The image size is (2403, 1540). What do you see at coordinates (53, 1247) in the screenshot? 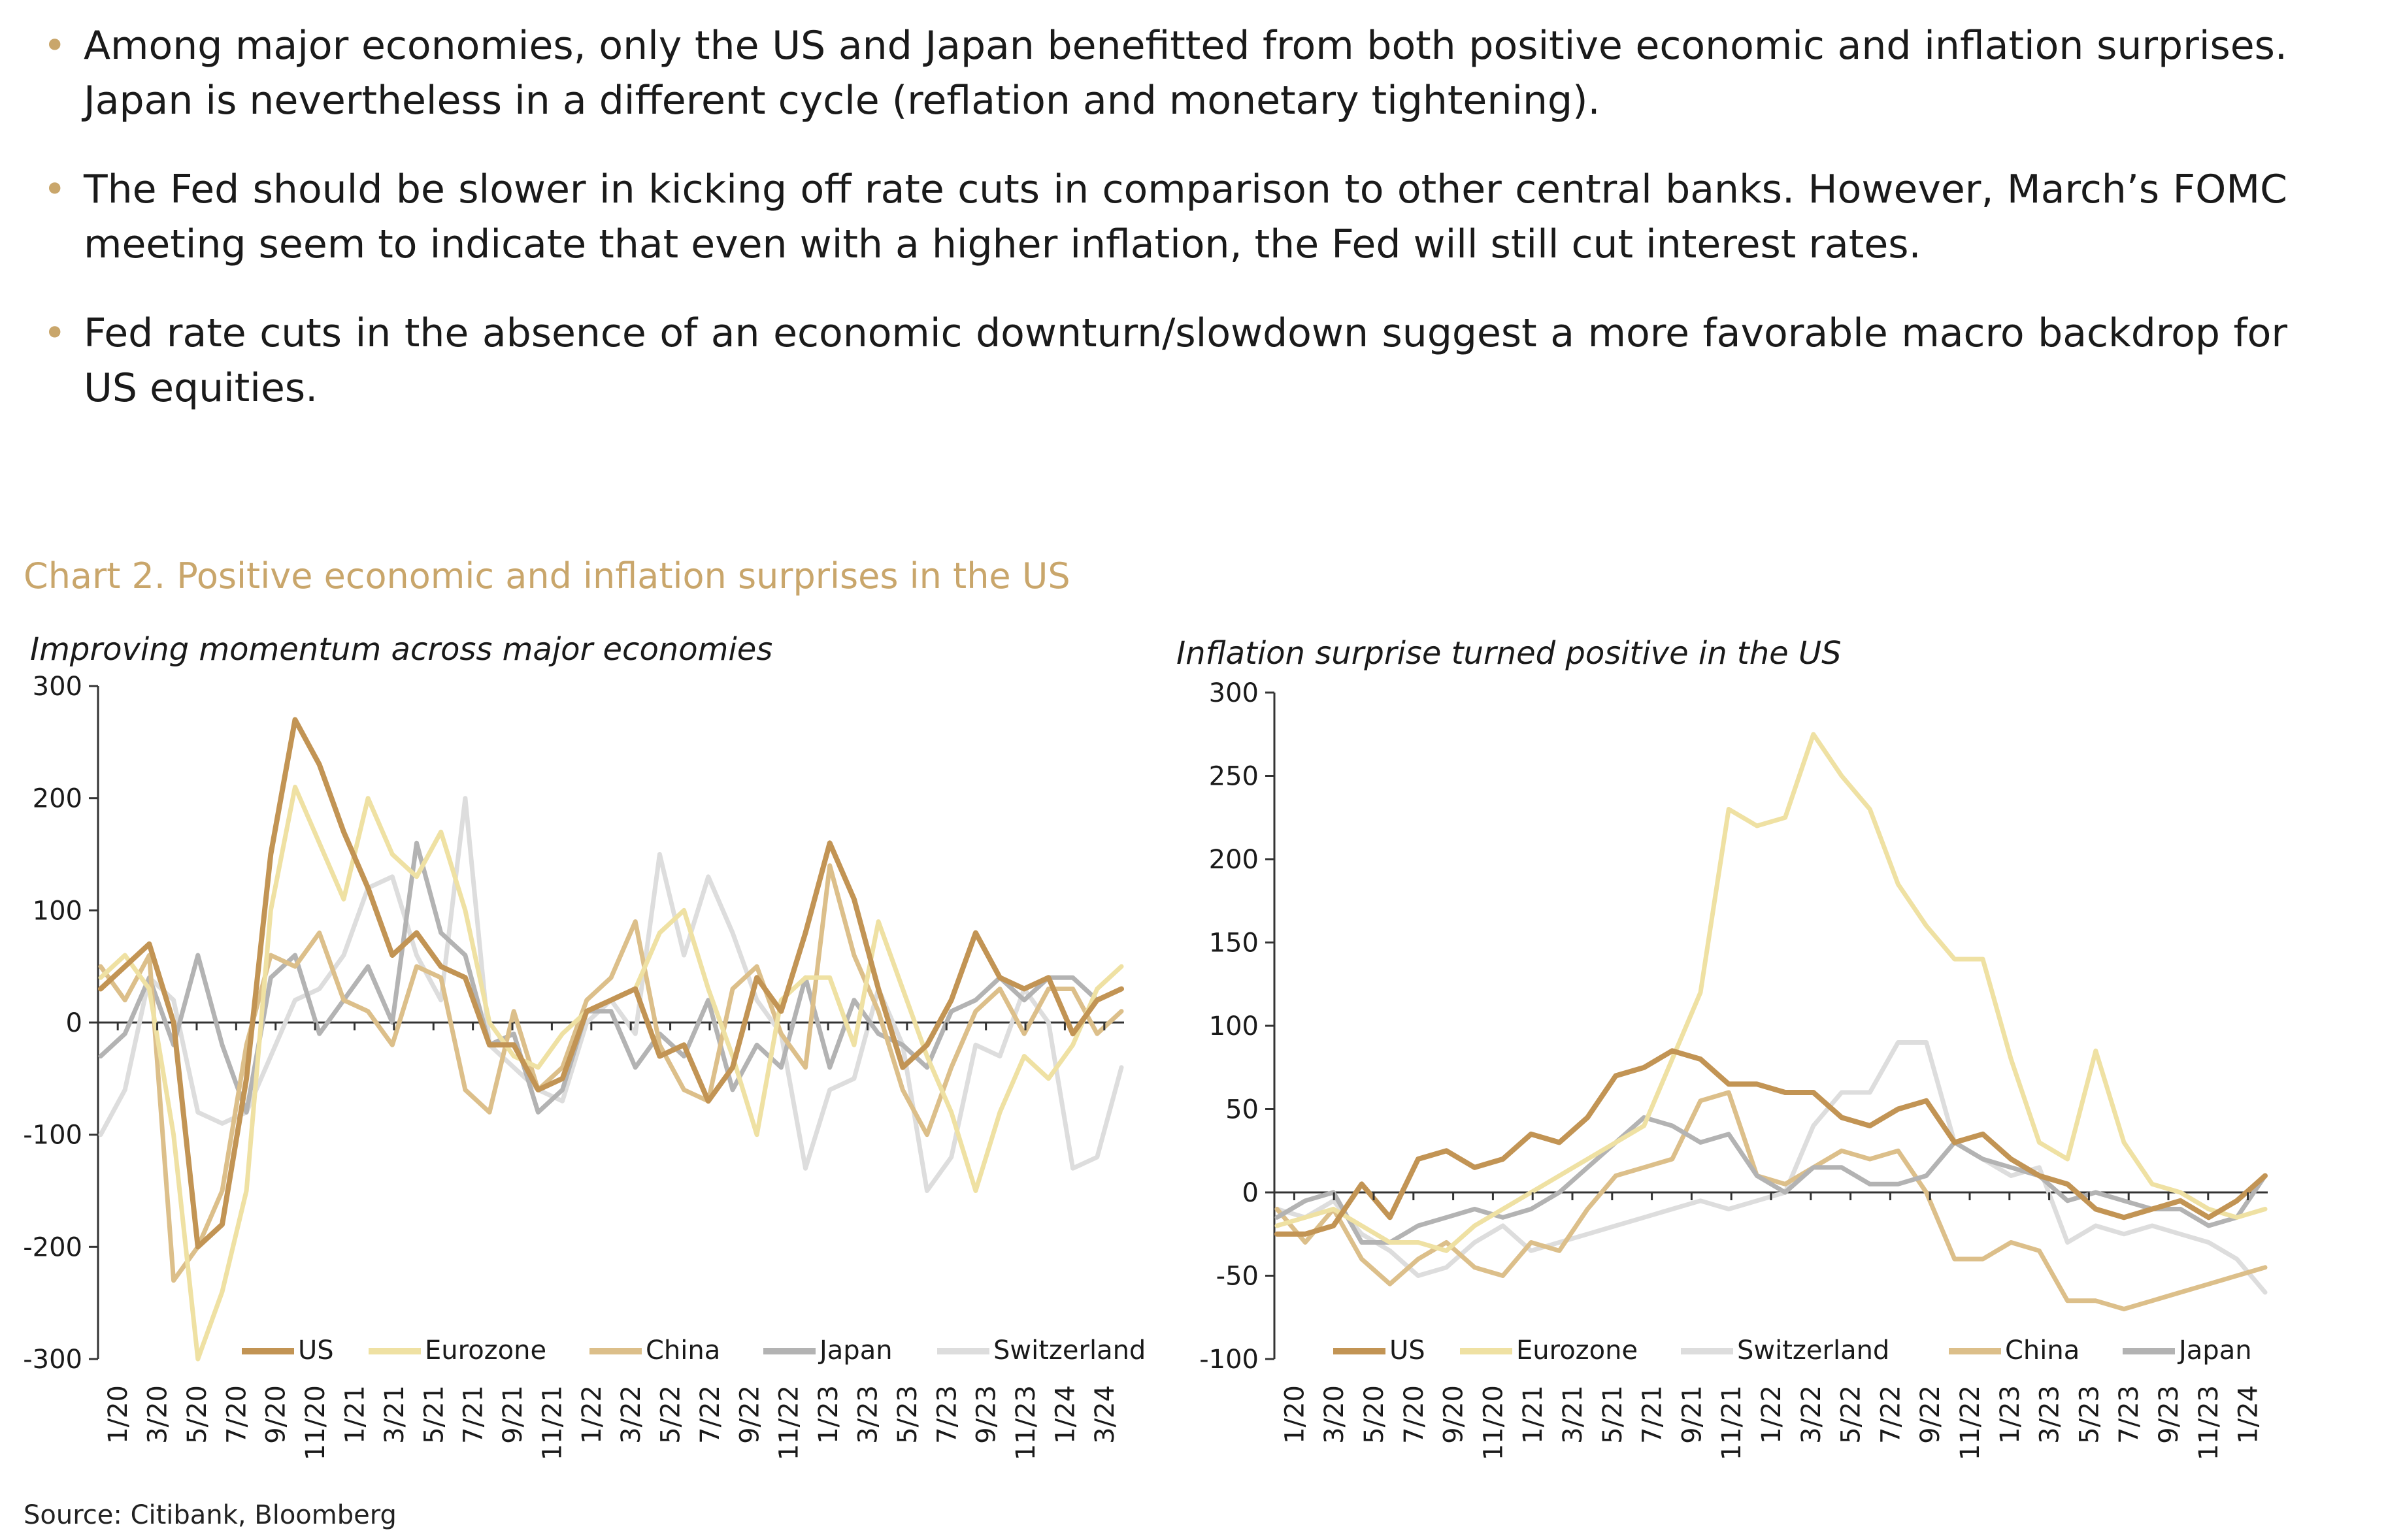
I see `y-tick-label: -200` at bounding box center [53, 1247].